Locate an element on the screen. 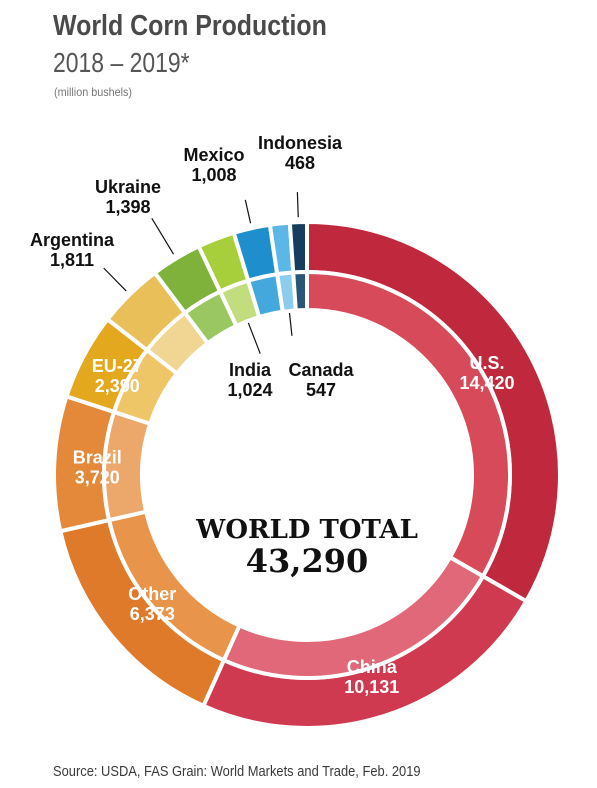  slice-indonesia-inner is located at coordinates (300, 291).